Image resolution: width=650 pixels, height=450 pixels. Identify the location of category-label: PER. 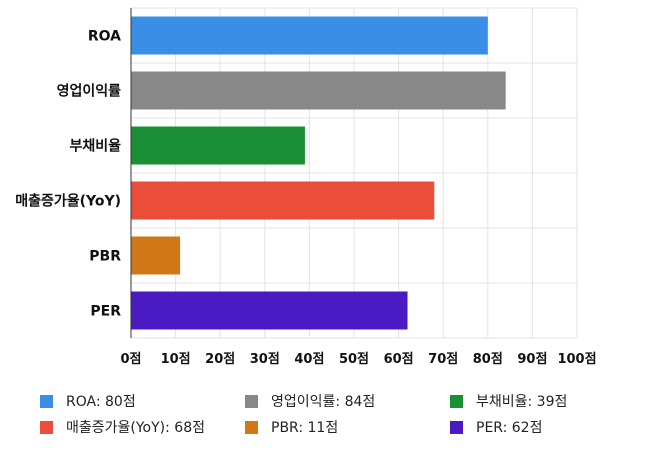
(105, 312).